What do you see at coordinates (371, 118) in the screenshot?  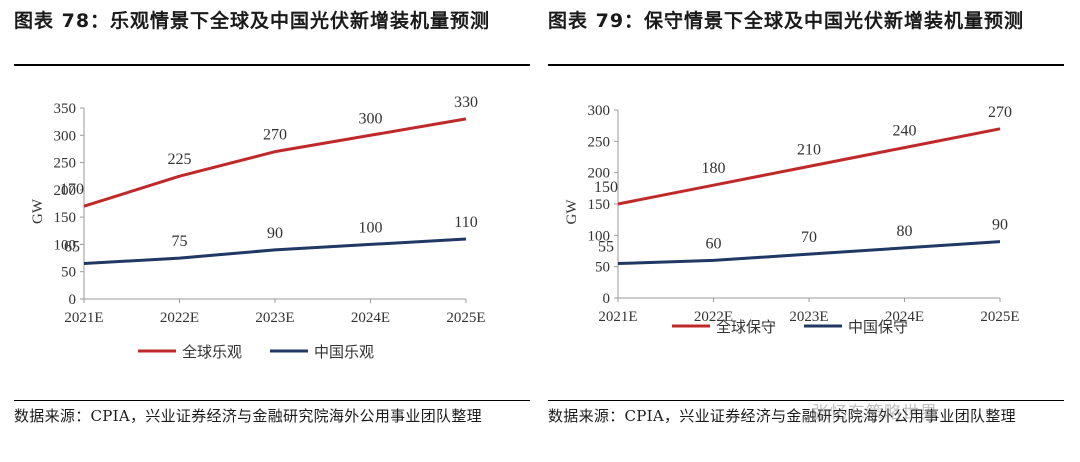 I see `data-label: 300` at bounding box center [371, 118].